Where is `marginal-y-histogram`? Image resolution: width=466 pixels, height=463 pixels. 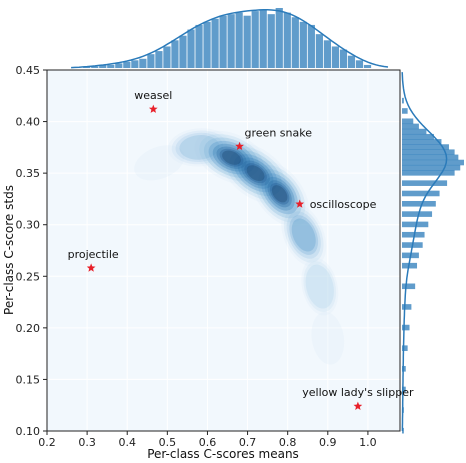 marginal-y-histogram is located at coordinates (433, 265).